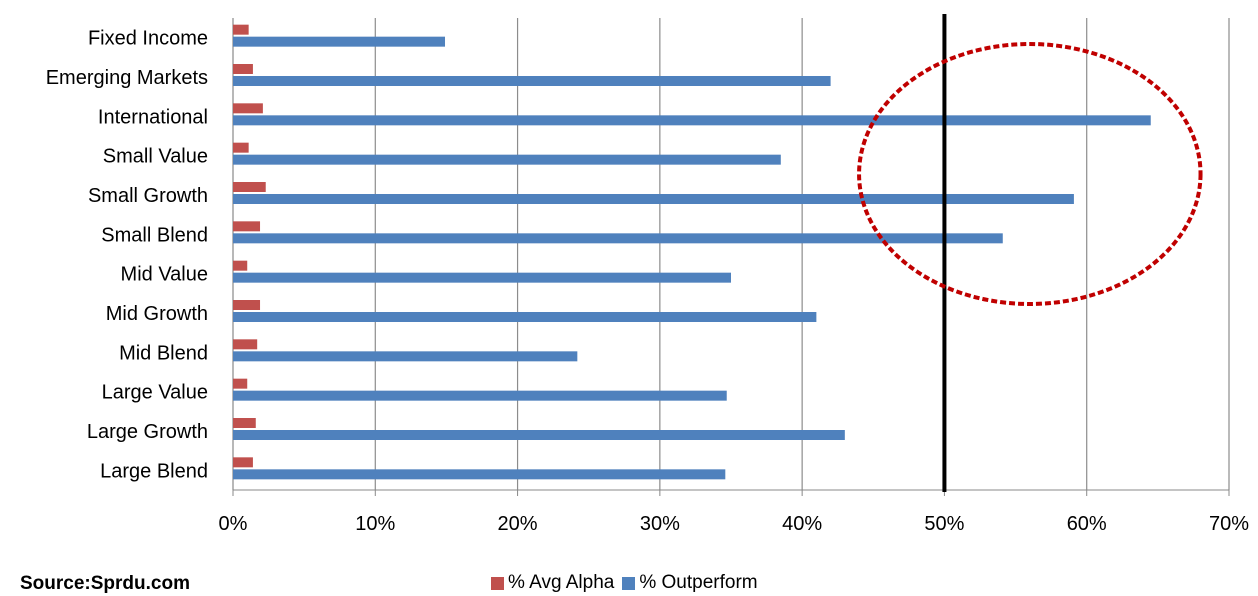  Describe the element at coordinates (405, 356) in the screenshot. I see `bar-outperform-mid-blend` at that location.